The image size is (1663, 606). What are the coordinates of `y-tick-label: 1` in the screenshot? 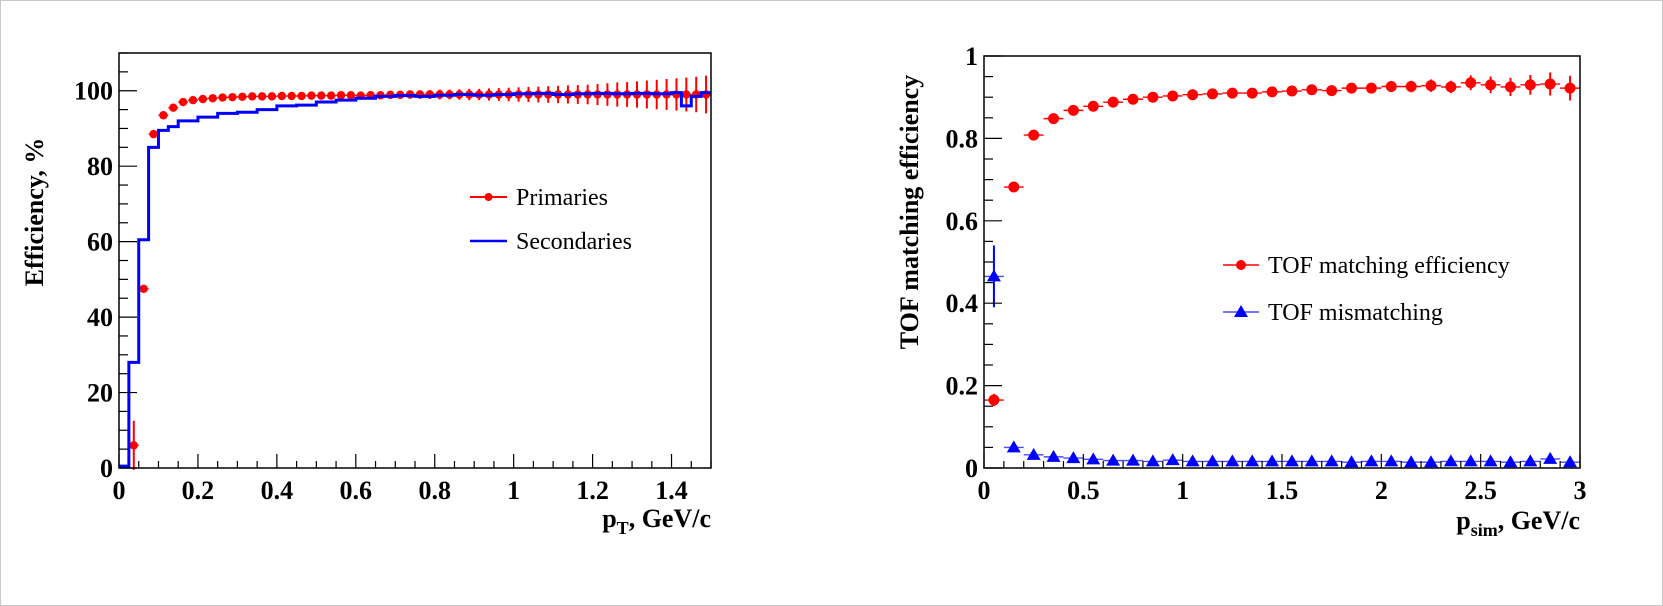 It's located at (971, 56).